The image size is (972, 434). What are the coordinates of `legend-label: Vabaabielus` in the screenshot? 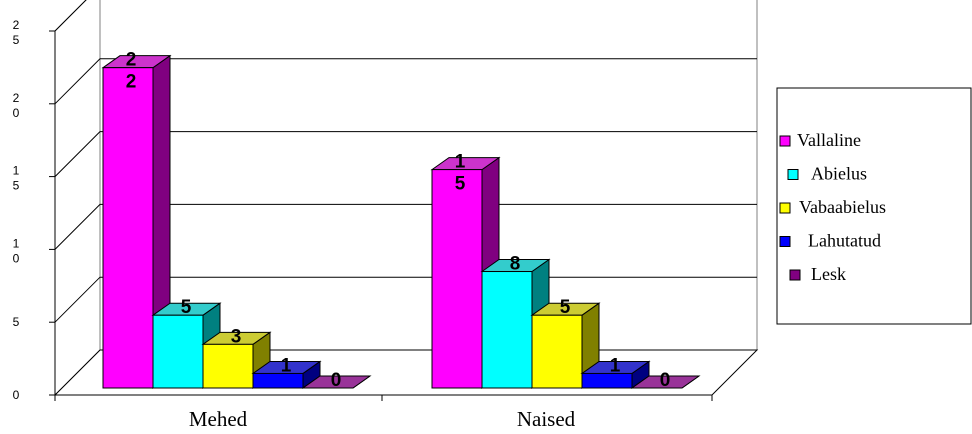 It's located at (842, 207).